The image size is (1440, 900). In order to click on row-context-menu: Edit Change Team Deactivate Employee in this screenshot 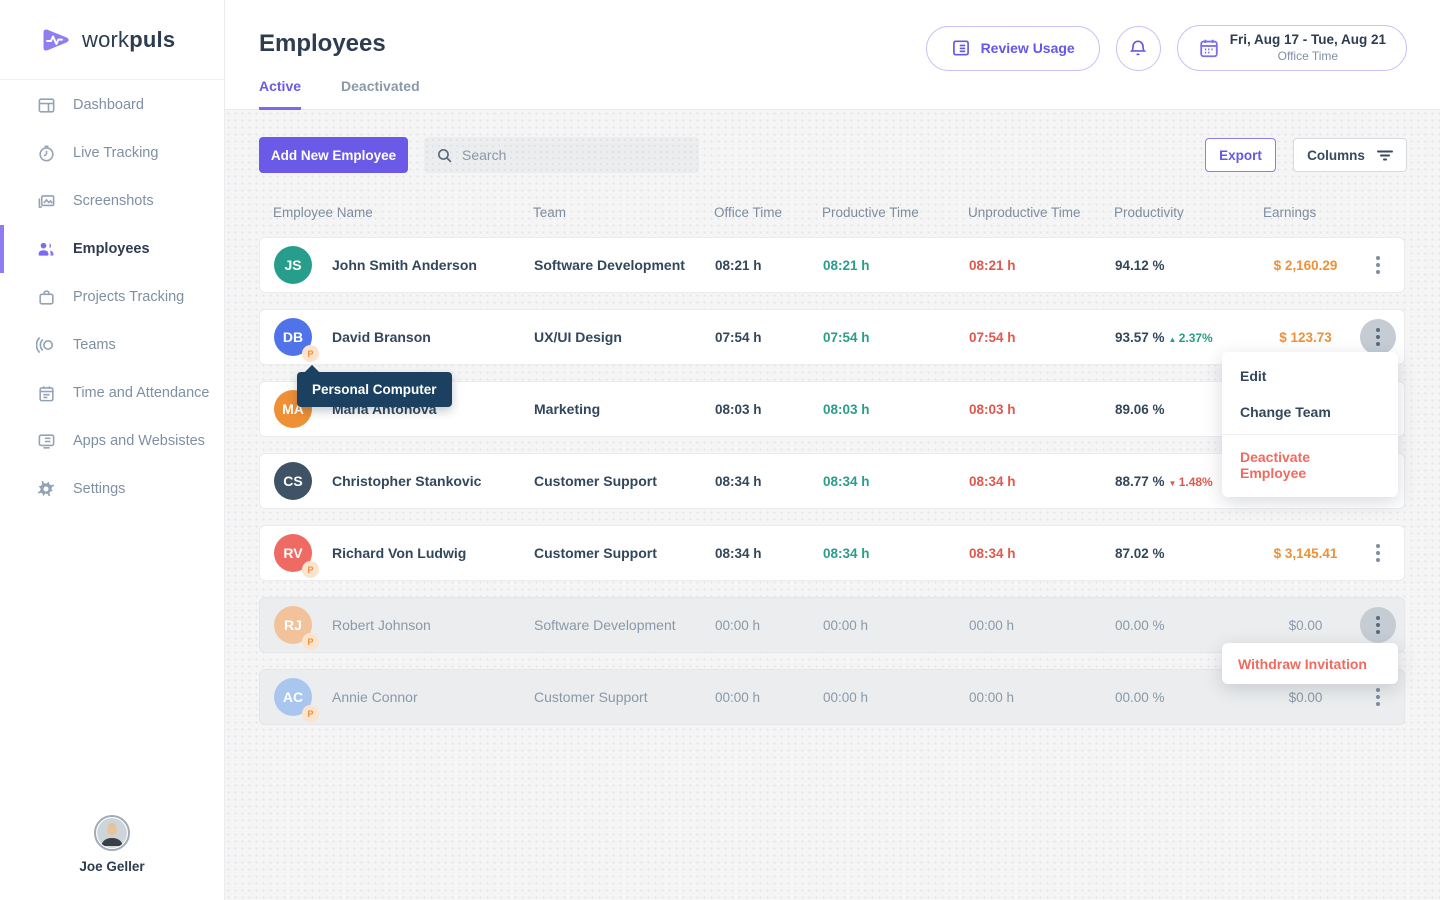, I will do `click(1310, 424)`.